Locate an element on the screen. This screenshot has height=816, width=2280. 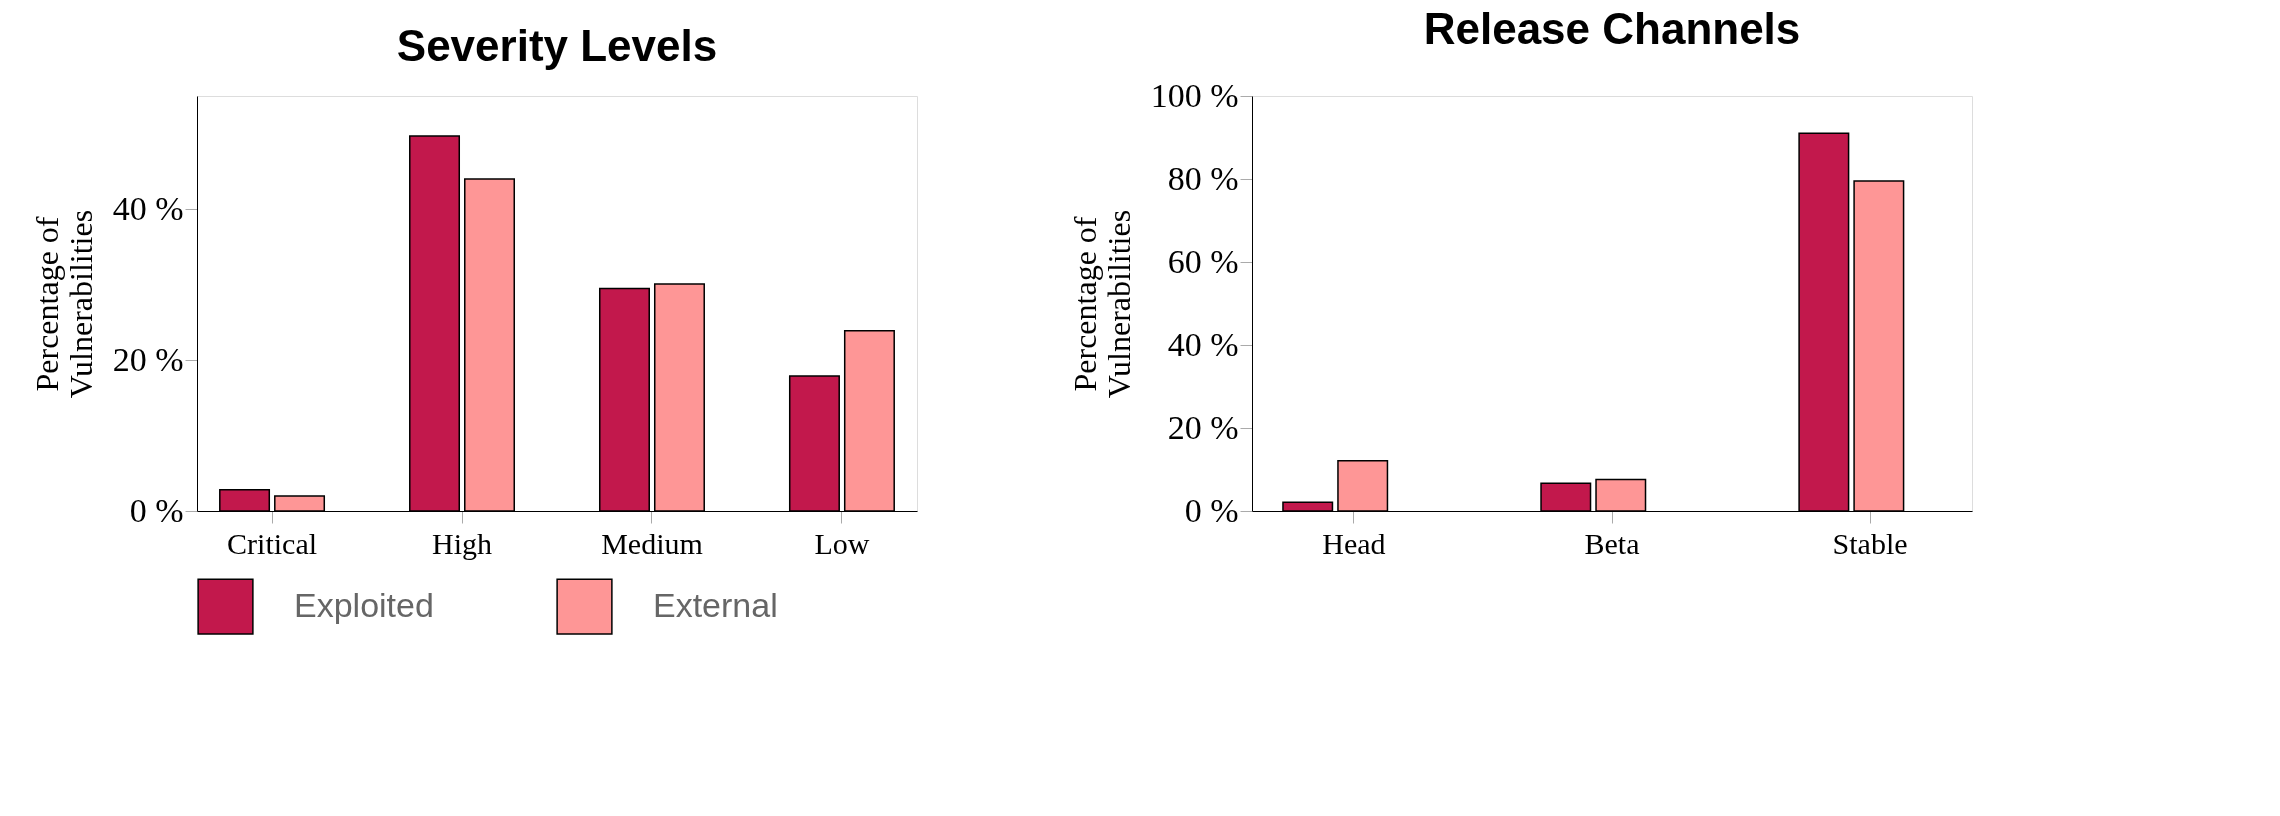
chart-title: Release Channels is located at coordinates (1612, 28).